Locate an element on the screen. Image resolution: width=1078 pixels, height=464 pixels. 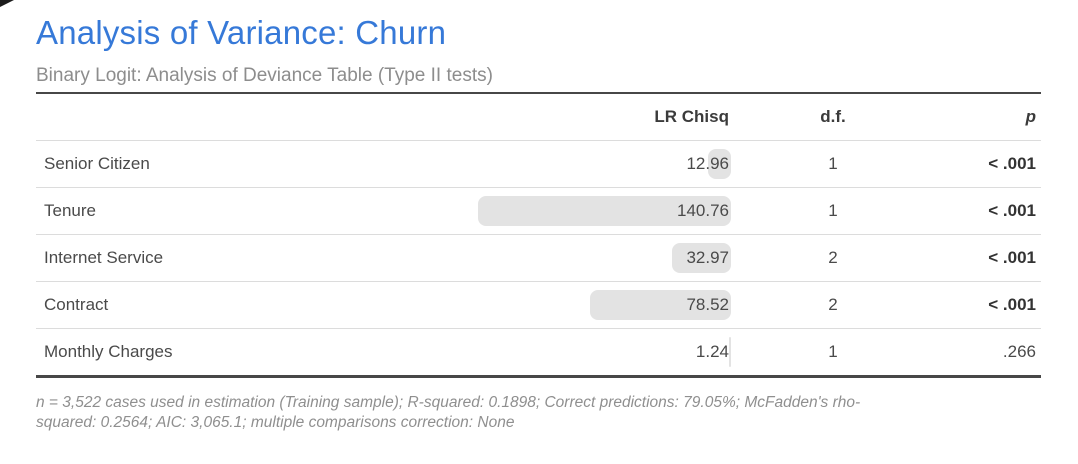
row-label: Senior Citizen is located at coordinates (97, 163).